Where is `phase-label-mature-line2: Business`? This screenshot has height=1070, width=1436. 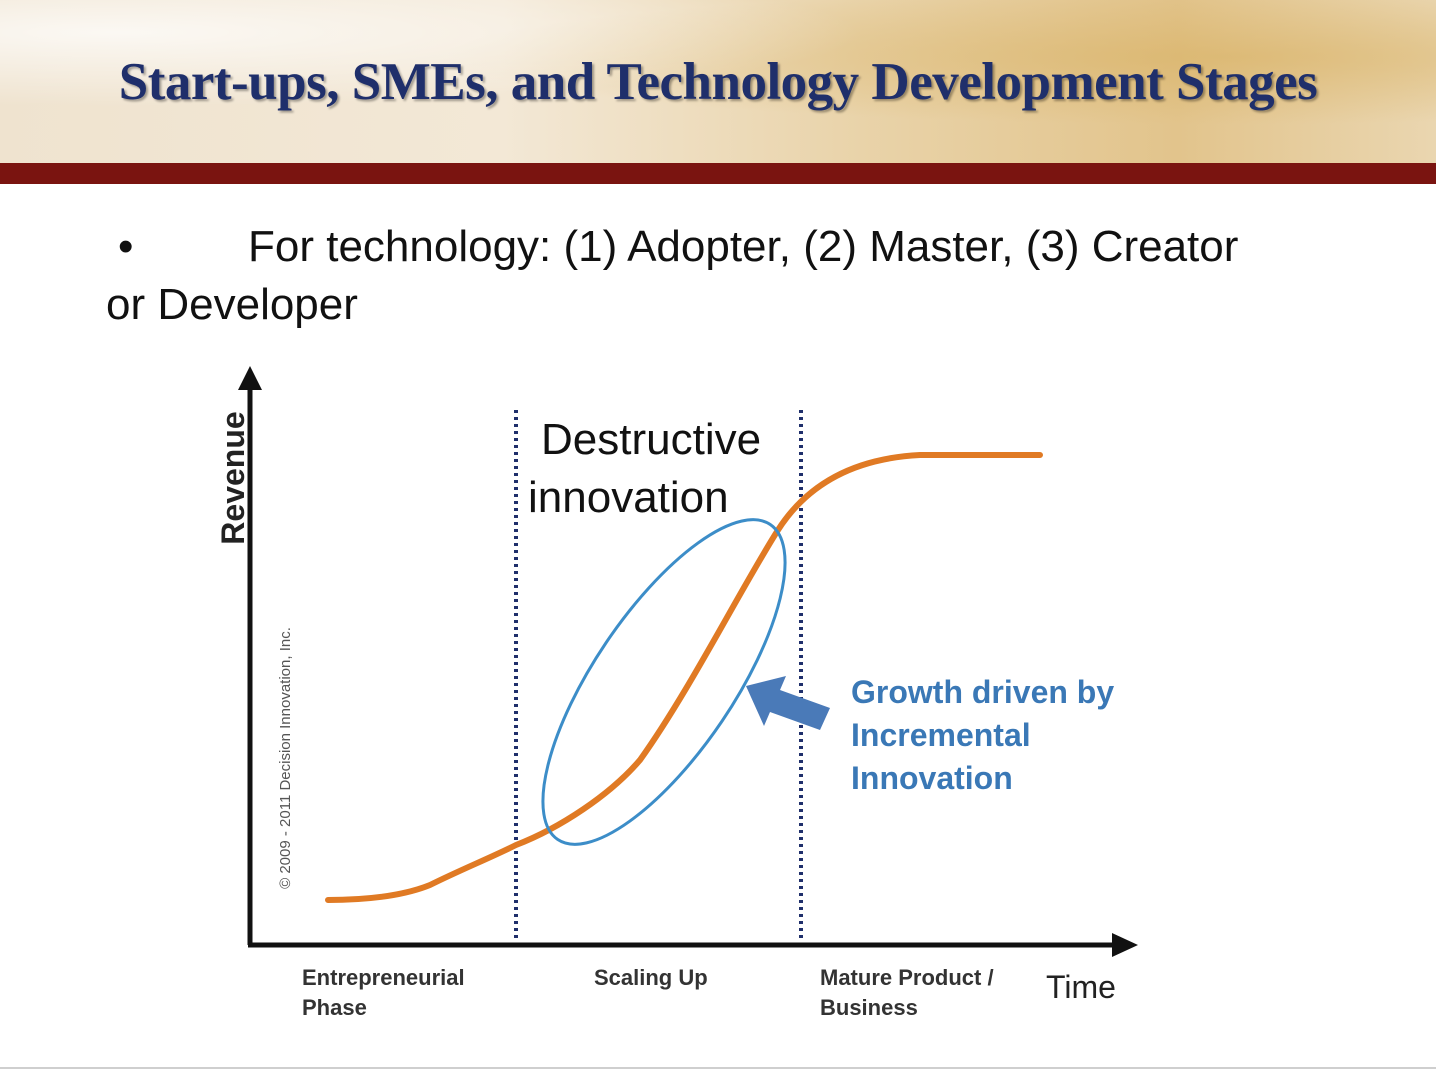
phase-label-mature-line2: Business is located at coordinates (869, 1007).